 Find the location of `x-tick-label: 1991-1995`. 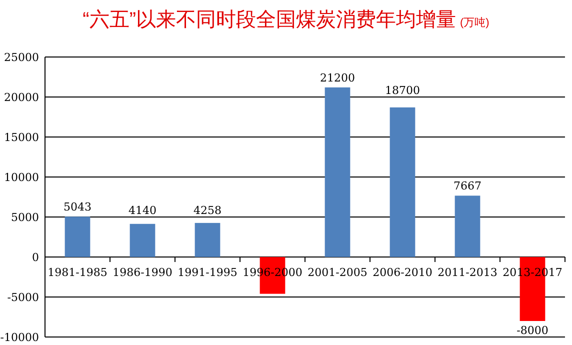

x-tick-label: 1991-1995 is located at coordinates (208, 272).